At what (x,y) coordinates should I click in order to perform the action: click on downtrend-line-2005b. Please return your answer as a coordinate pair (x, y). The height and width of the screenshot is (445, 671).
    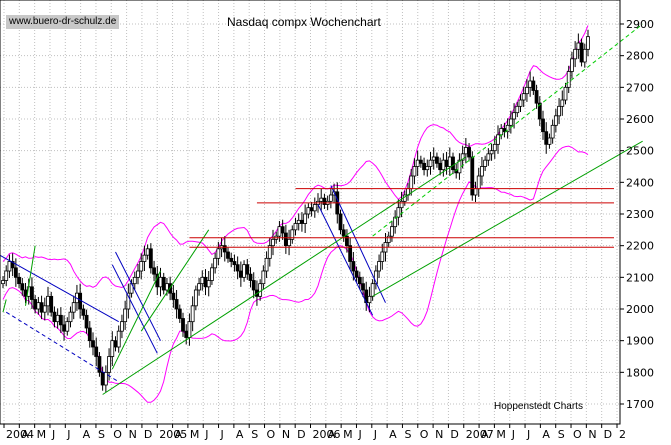
    Looking at the image, I should click on (134, 309).